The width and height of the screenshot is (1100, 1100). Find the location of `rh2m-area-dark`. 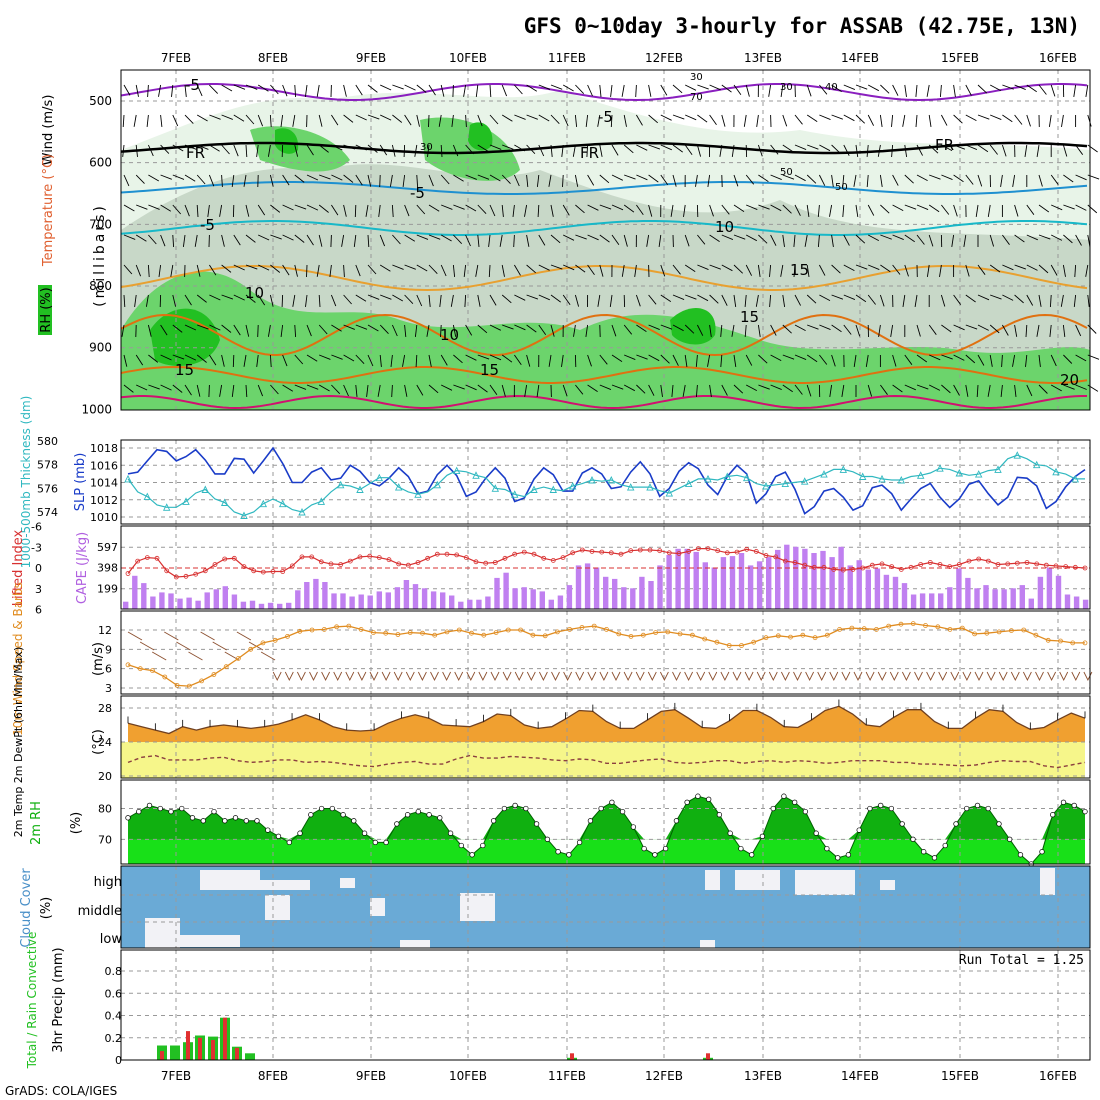

rh2m-area-dark is located at coordinates (606, 818).